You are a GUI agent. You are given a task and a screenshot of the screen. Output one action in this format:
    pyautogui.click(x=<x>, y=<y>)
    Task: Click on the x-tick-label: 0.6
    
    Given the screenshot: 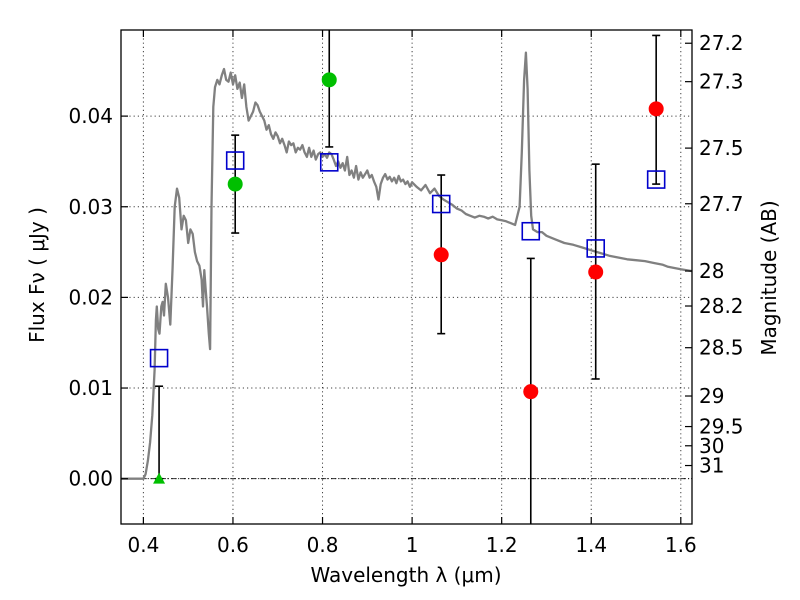 What is the action you would take?
    pyautogui.click(x=233, y=545)
    